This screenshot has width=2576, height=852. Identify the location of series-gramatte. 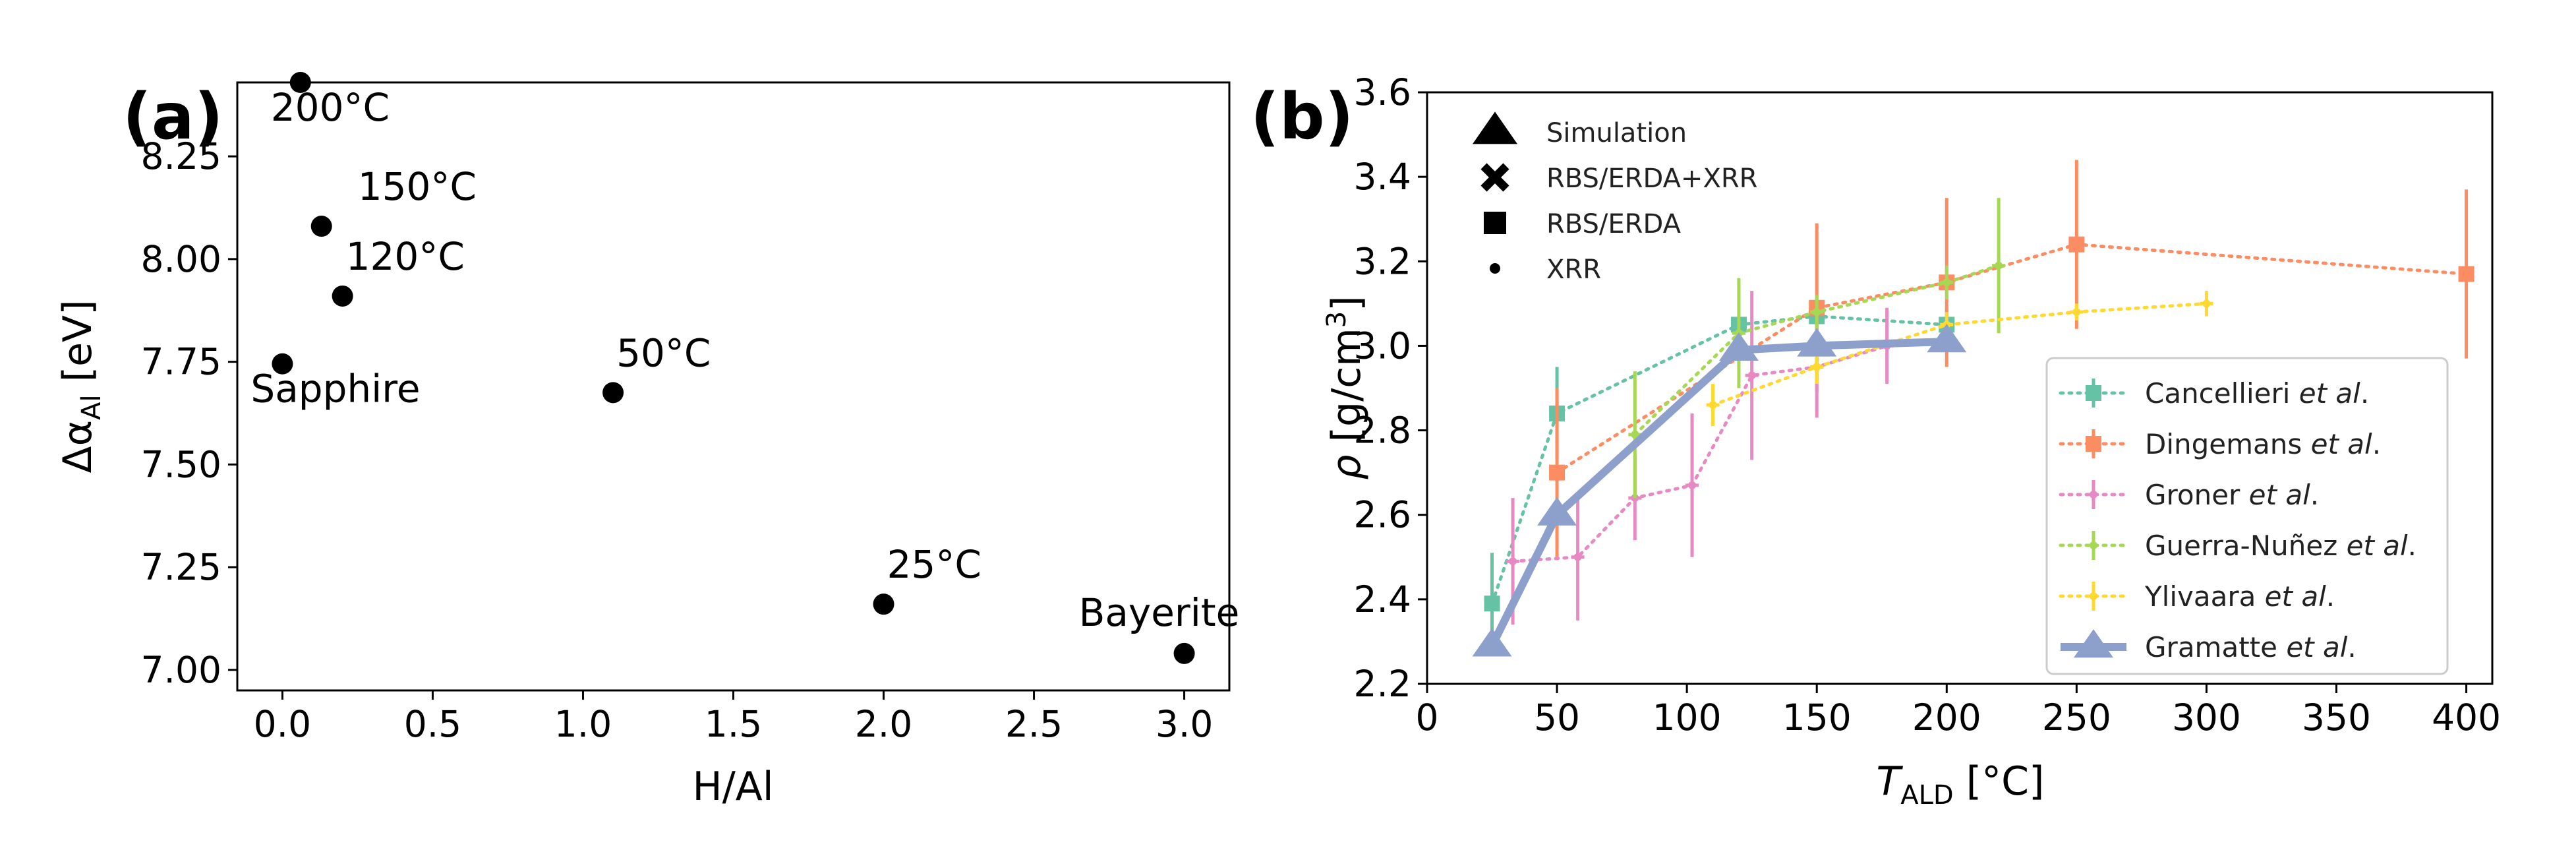
(1720, 490).